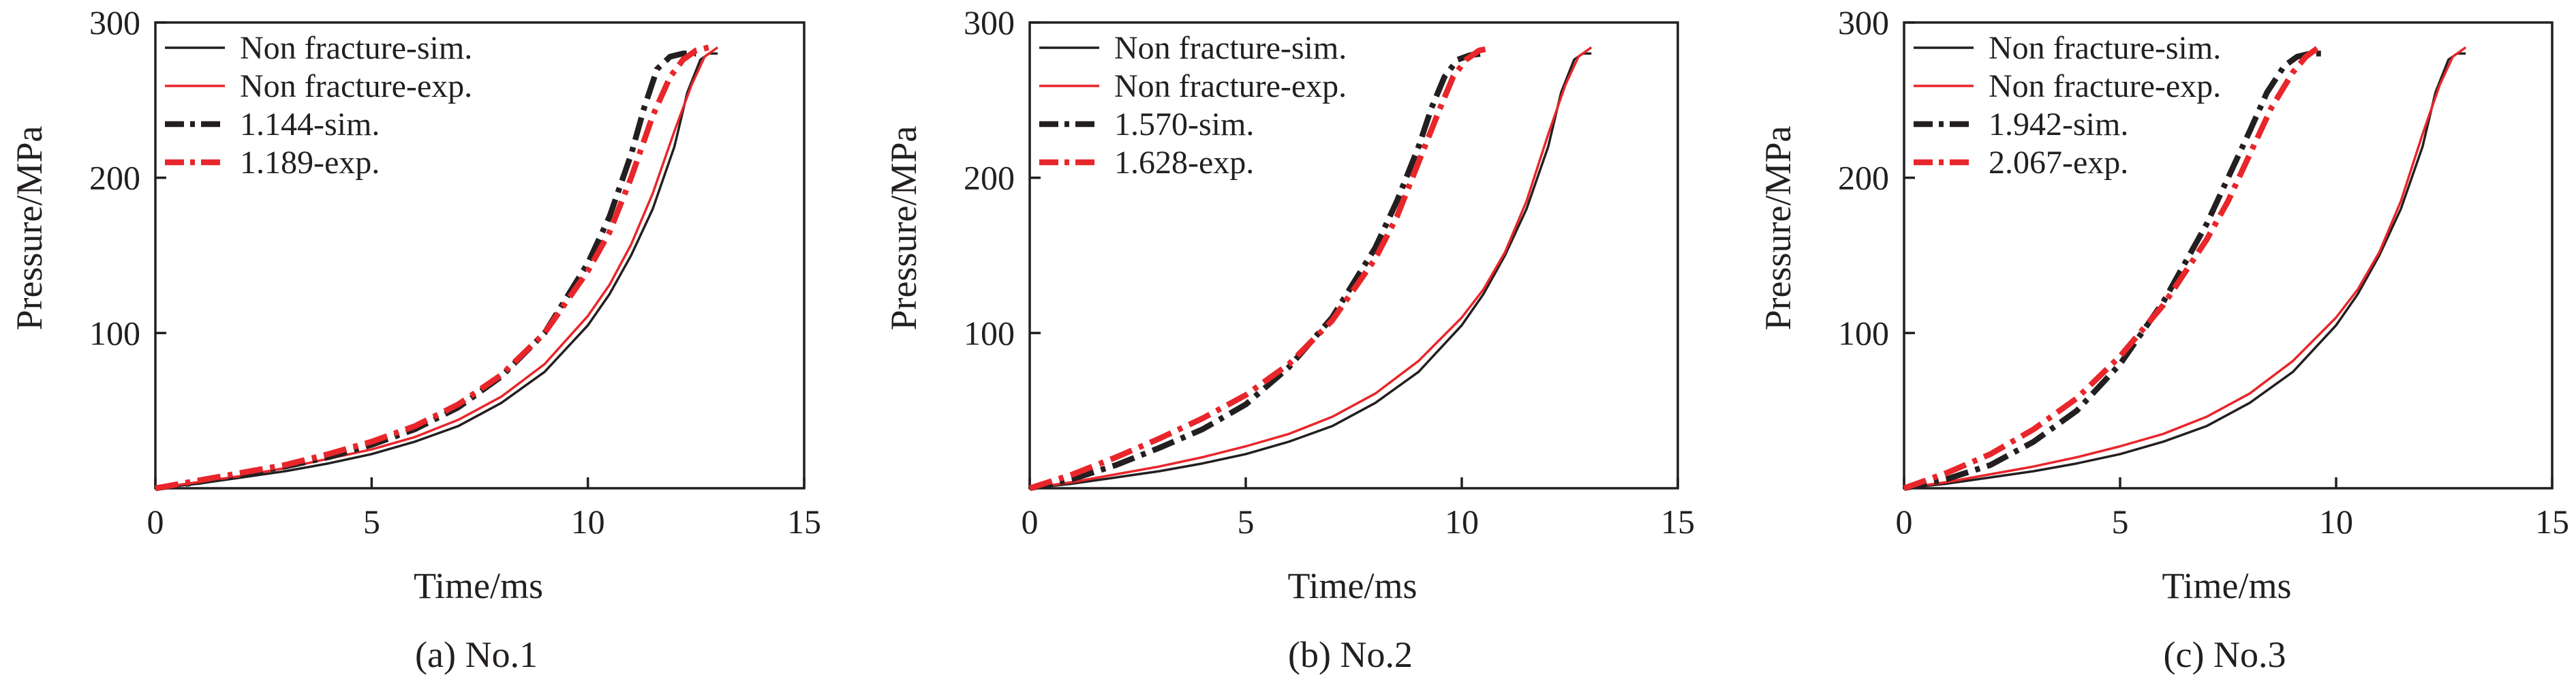  I want to click on legend-label-3: 1.570-sim., so click(1184, 125).